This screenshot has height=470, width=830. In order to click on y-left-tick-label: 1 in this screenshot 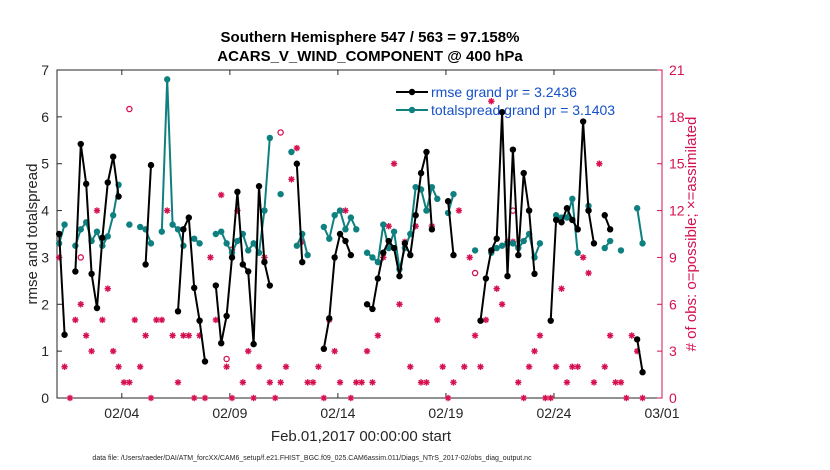, I will do `click(45, 351)`.